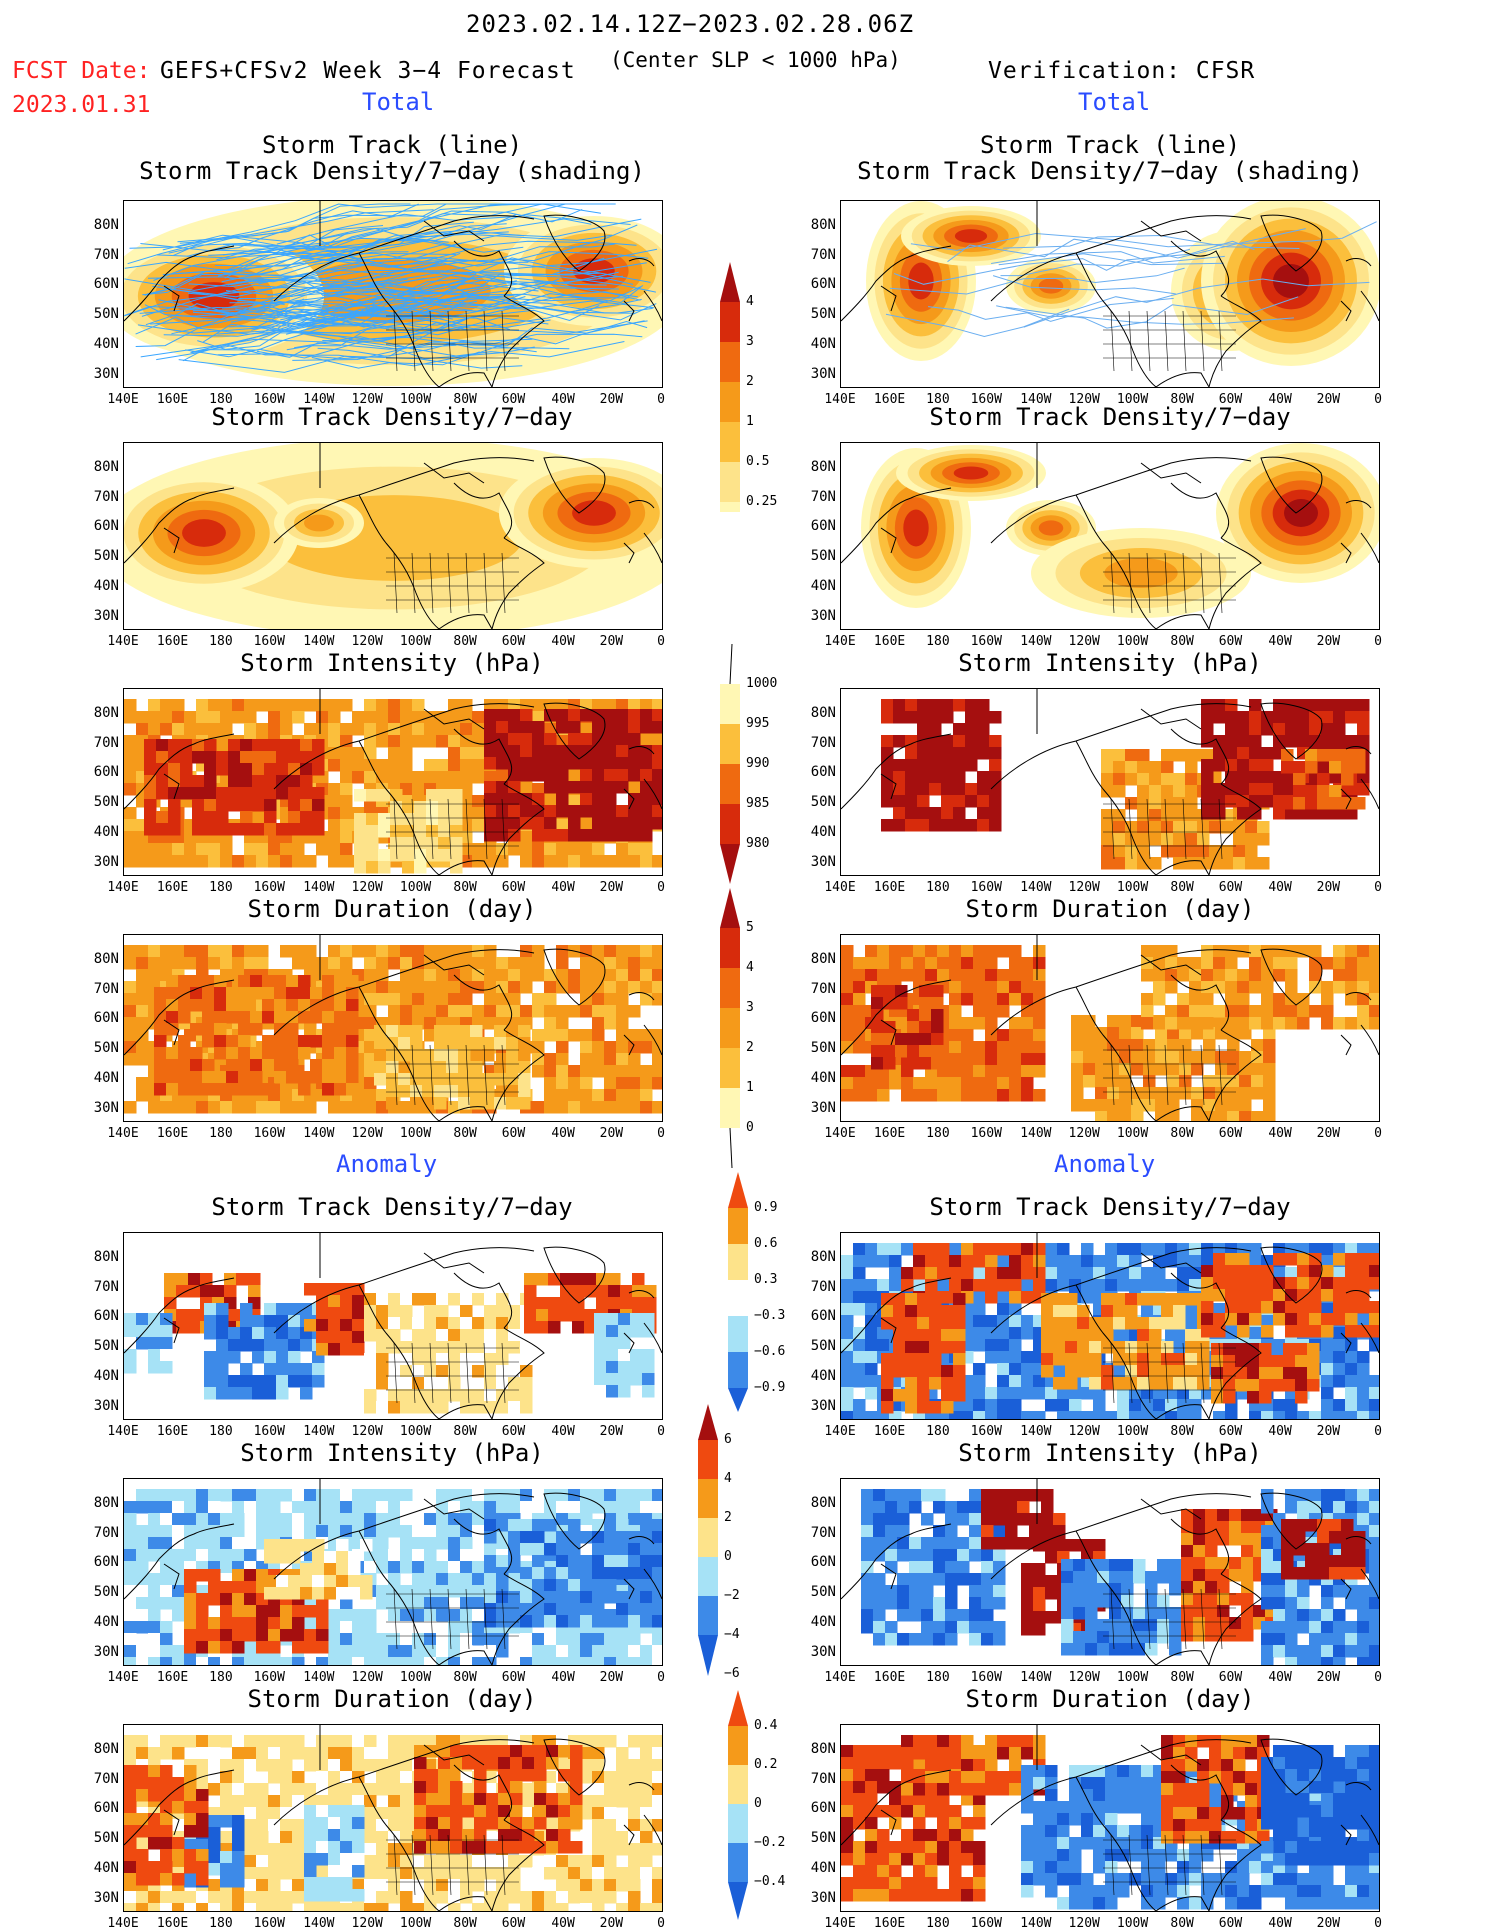 Image resolution: width=1487 pixels, height=1931 pixels. I want to click on lon-tick-label: 0, so click(1378, 641).